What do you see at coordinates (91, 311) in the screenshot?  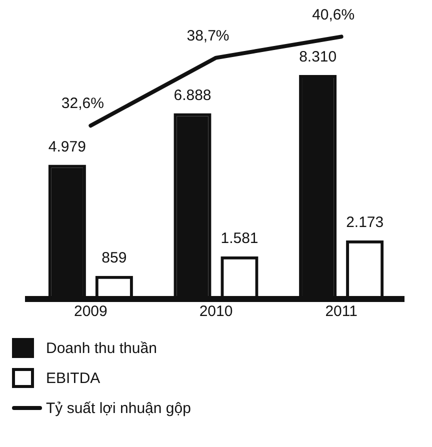 I see `x-tick-label: 2009` at bounding box center [91, 311].